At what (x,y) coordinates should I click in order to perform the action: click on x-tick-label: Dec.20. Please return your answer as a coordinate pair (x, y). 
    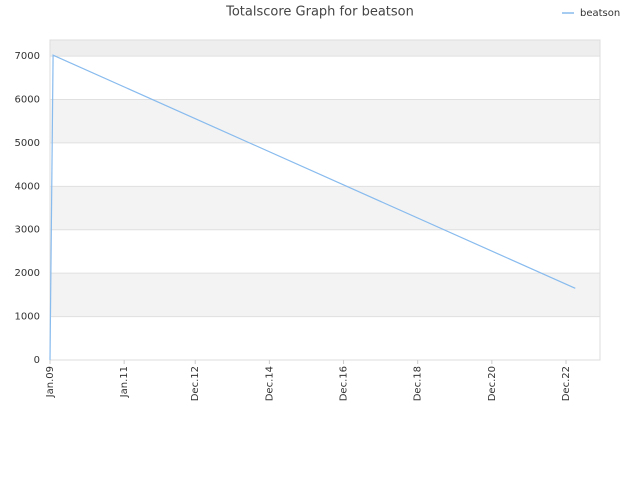
    Looking at the image, I should click on (492, 383).